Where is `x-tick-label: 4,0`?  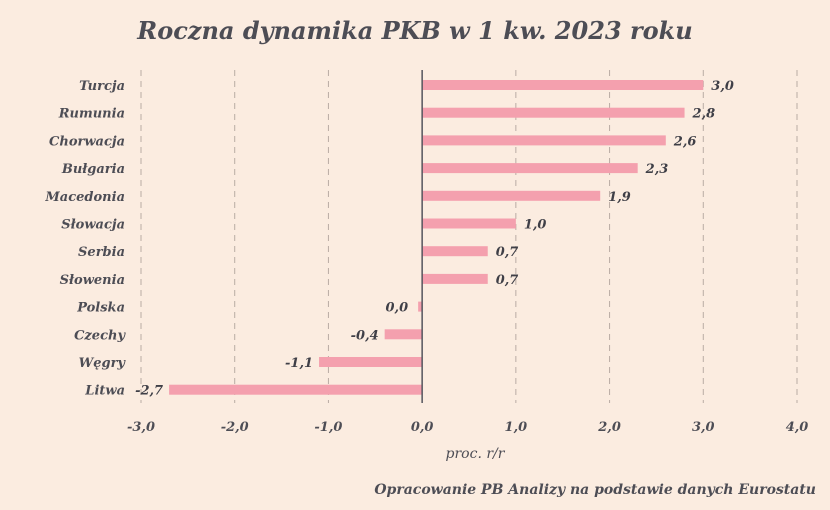 x-tick-label: 4,0 is located at coordinates (797, 427).